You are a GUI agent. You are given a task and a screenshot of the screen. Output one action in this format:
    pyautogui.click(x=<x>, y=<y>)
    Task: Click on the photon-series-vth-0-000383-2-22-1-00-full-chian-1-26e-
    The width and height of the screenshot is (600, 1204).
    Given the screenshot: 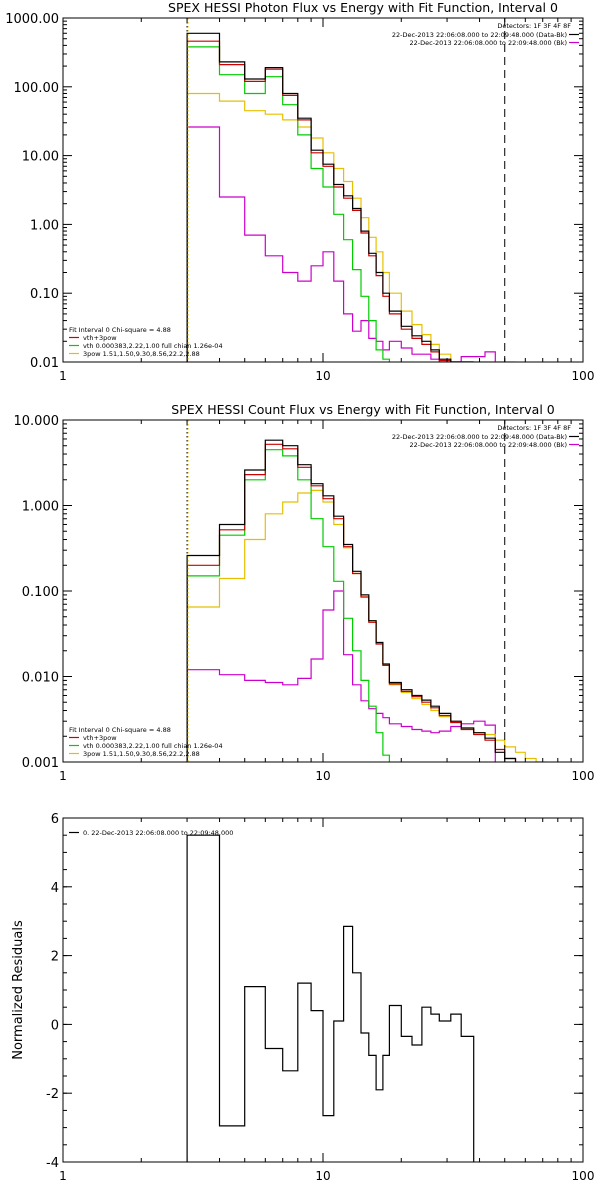 What is the action you would take?
    pyautogui.click(x=288, y=204)
    